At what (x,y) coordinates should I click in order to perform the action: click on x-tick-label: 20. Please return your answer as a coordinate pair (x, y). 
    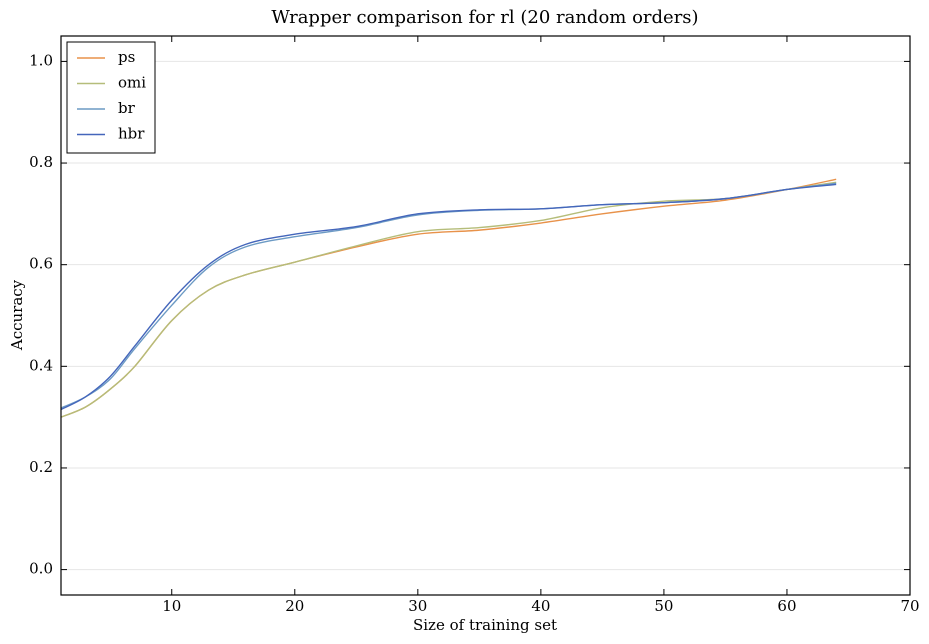
    Looking at the image, I should click on (294, 606).